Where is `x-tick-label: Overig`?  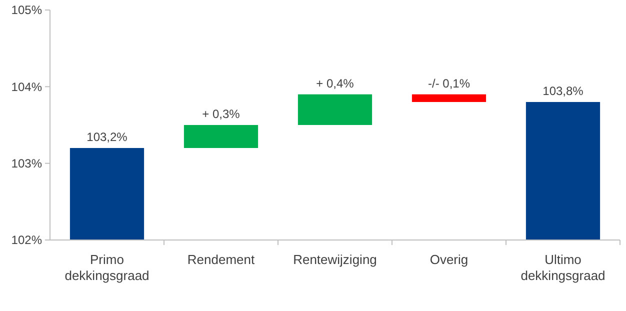 x-tick-label: Overig is located at coordinates (449, 259).